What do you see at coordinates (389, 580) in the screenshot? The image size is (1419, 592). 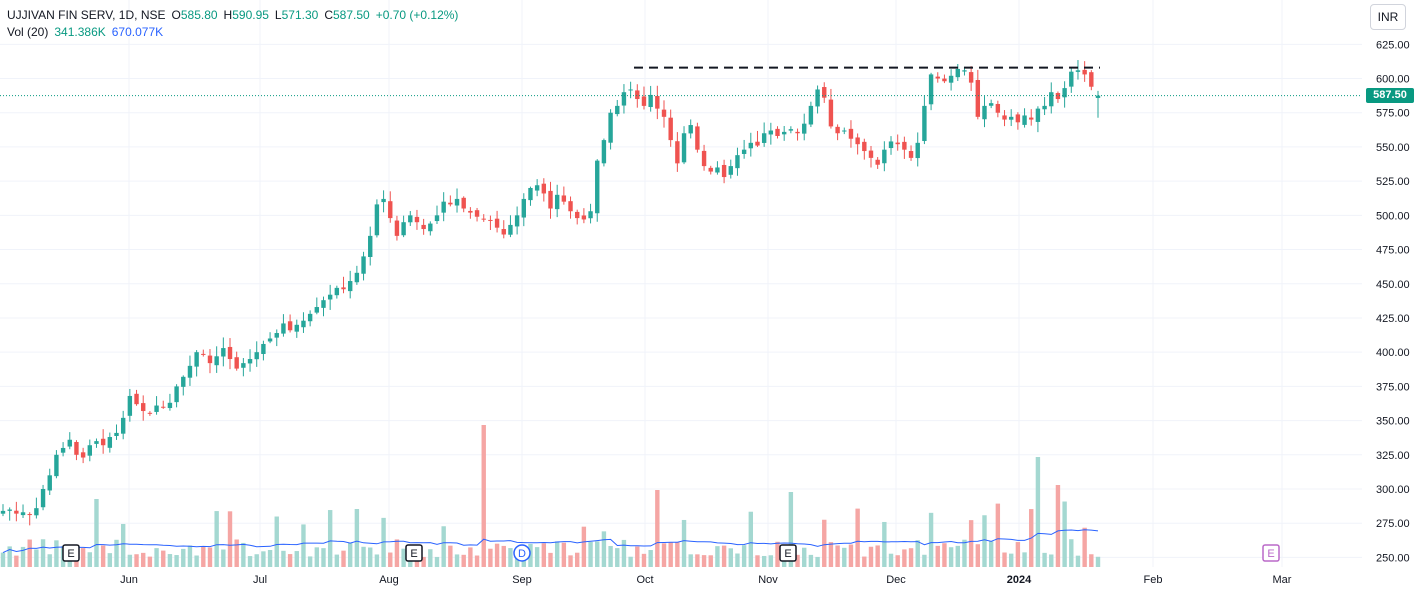 I see `time-tick-label: Aug` at bounding box center [389, 580].